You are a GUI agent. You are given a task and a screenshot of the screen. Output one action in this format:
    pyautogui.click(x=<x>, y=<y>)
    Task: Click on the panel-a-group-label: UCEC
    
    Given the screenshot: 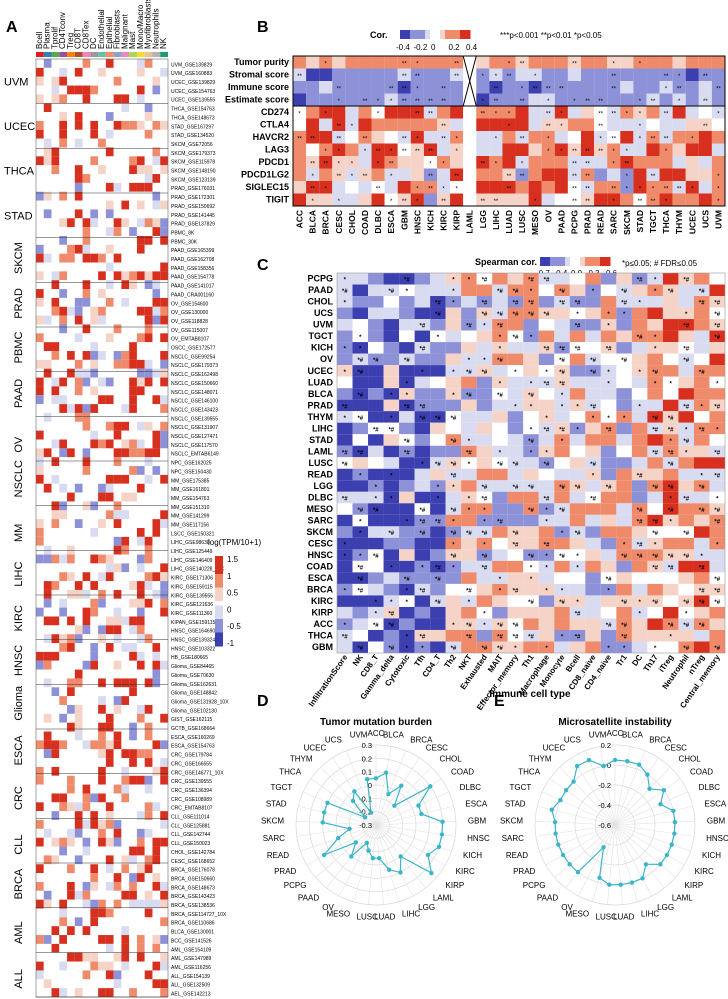 What is the action you would take?
    pyautogui.click(x=19, y=127)
    